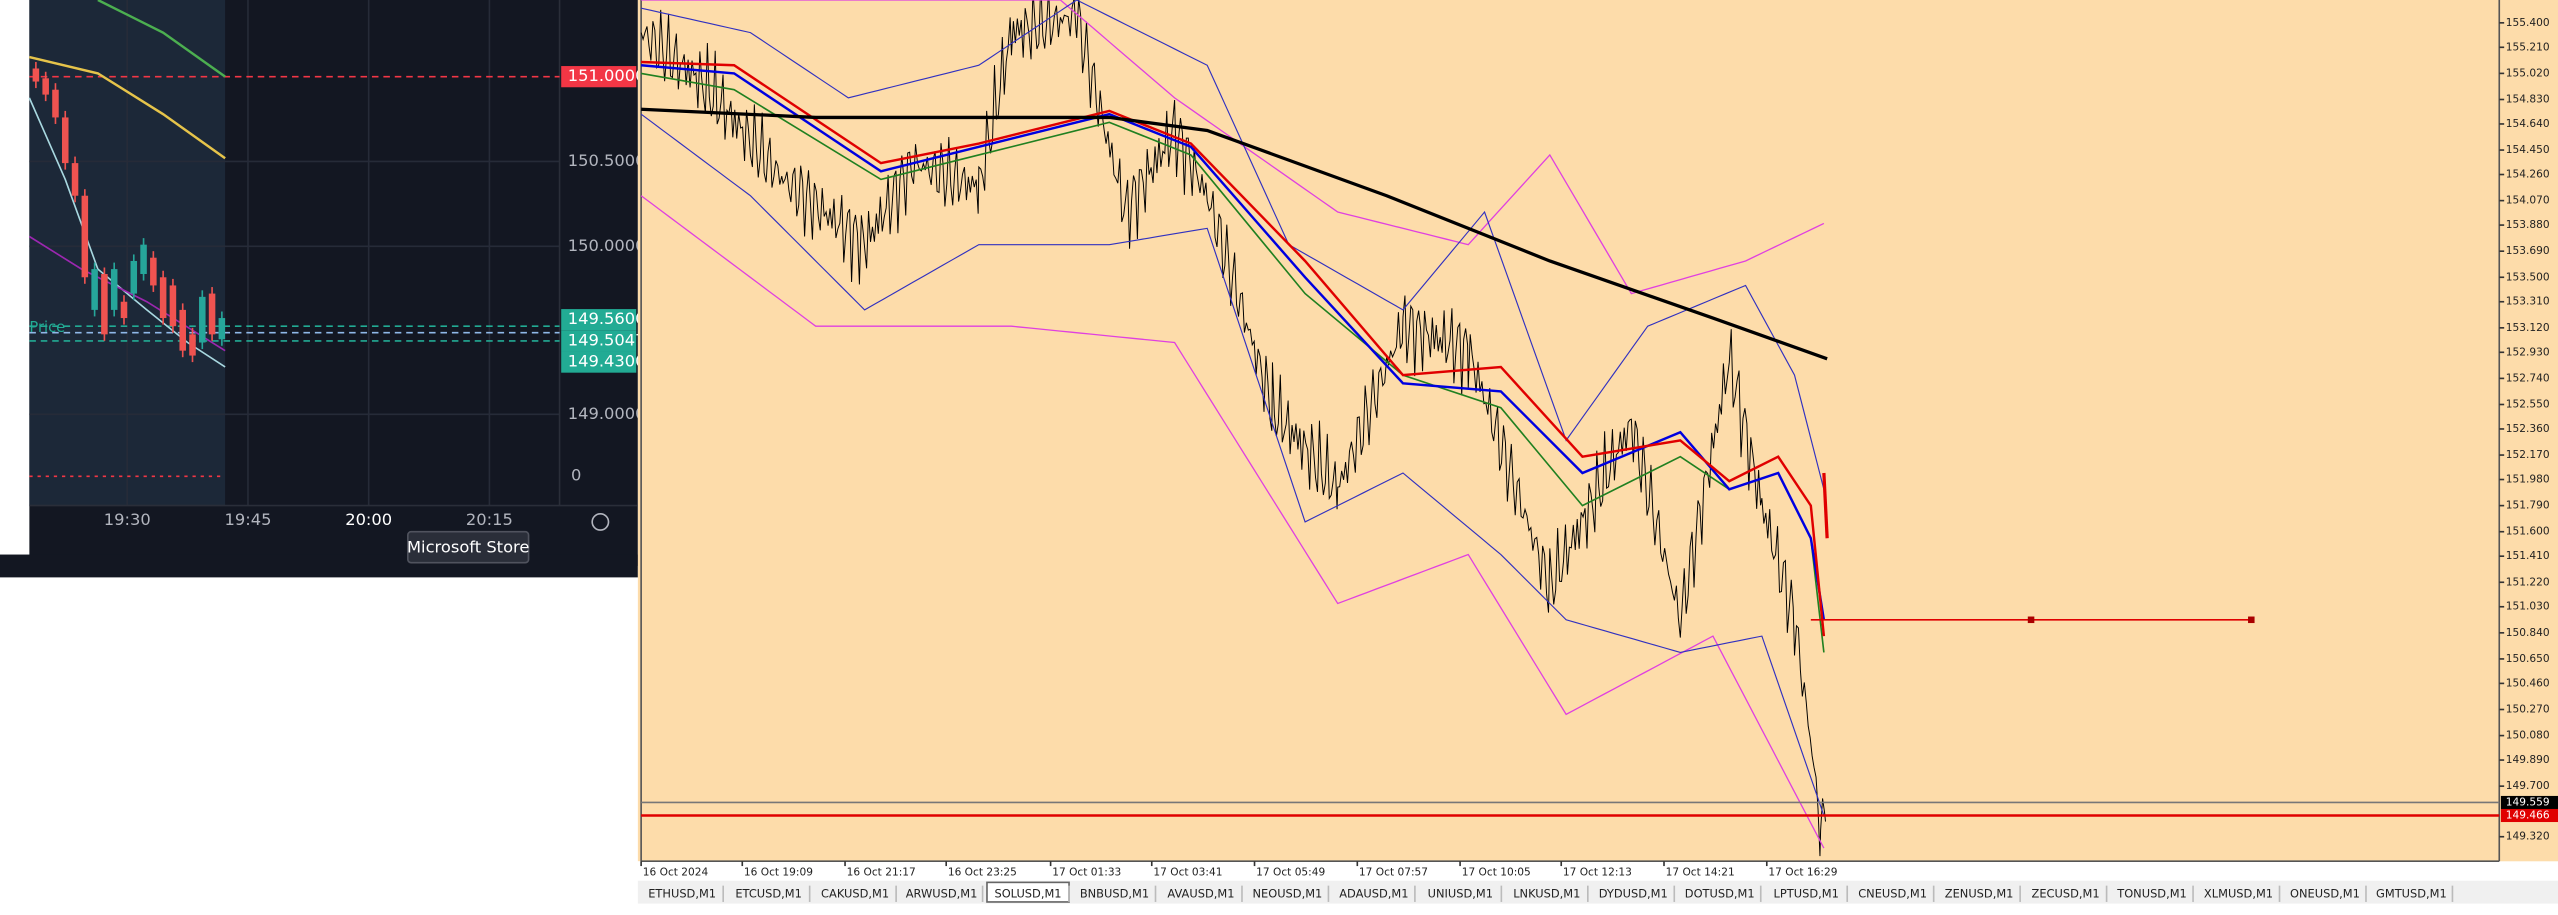  What do you see at coordinates (1234, 234) in the screenshot?
I see `indicator-line` at bounding box center [1234, 234].